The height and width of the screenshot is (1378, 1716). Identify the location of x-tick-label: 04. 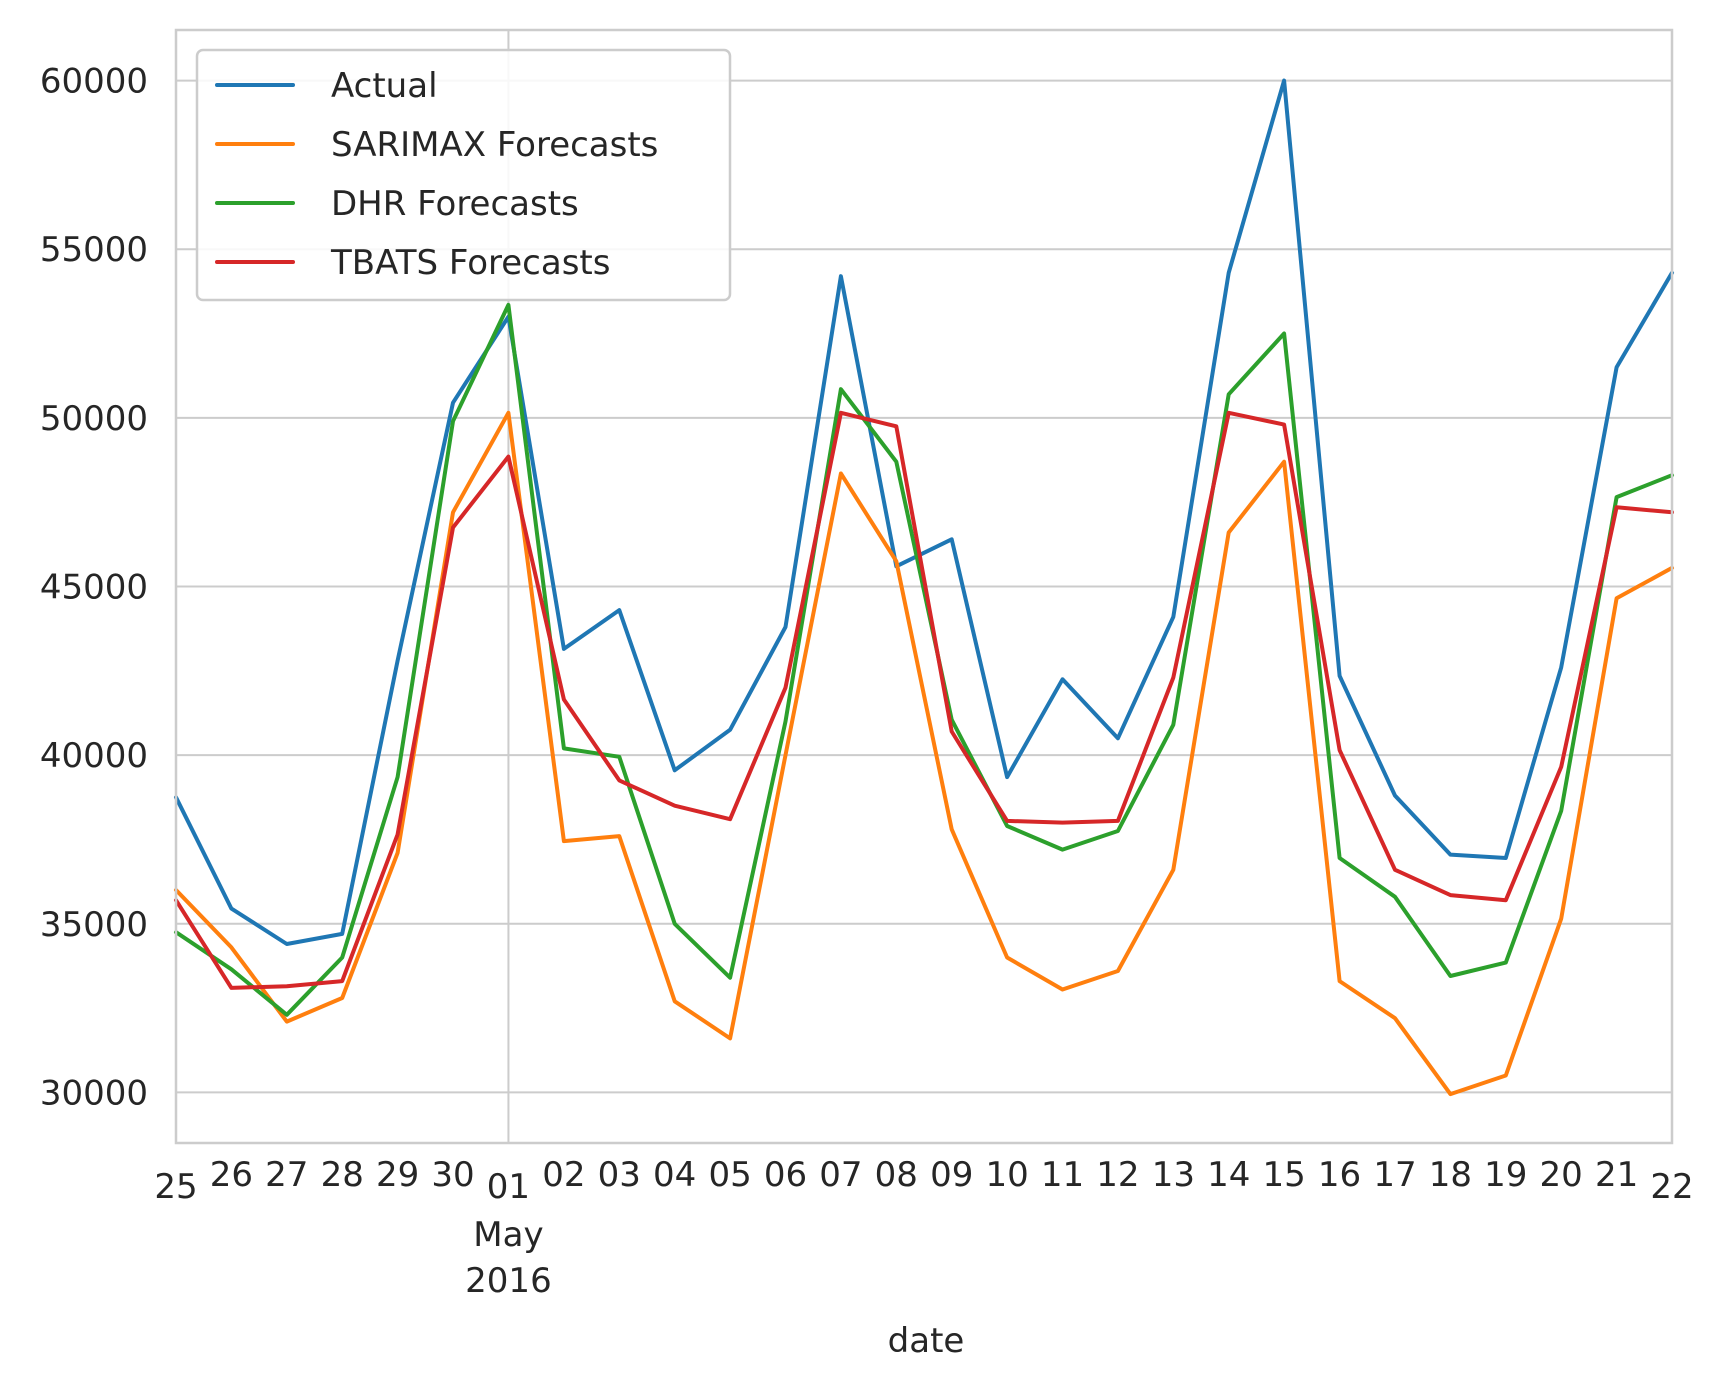
(674, 1175).